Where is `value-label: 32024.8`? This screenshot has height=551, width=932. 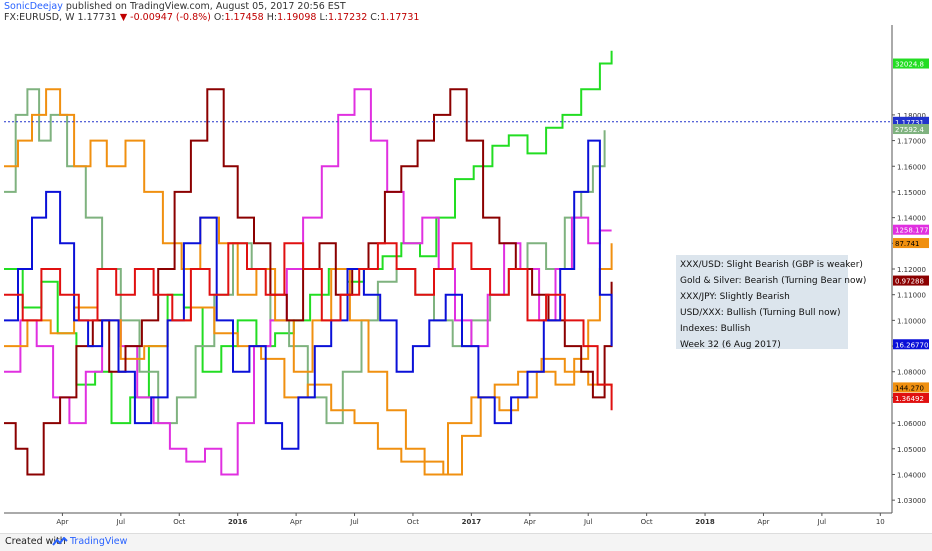
value-label: 32024.8 is located at coordinates (909, 65).